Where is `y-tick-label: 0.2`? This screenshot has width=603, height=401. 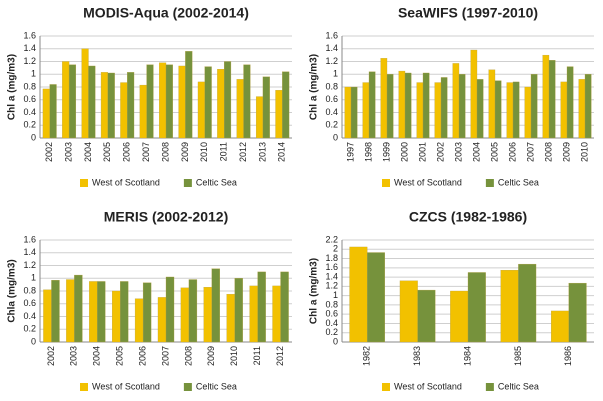
y-tick-label: 0.2 is located at coordinates (331, 125).